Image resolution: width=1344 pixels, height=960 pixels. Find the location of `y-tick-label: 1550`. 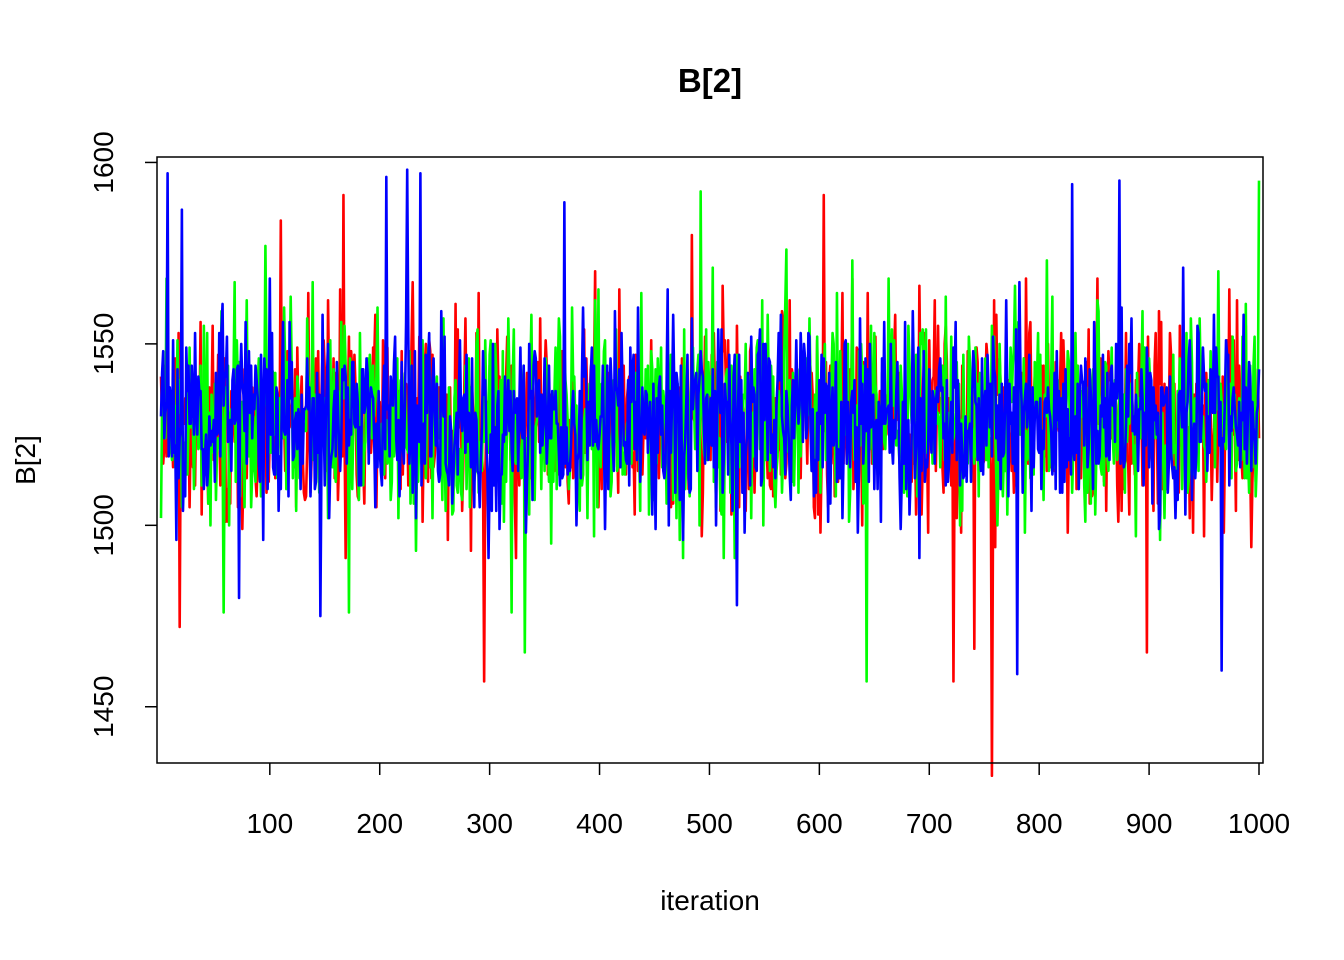

y-tick-label: 1550 is located at coordinates (103, 344).